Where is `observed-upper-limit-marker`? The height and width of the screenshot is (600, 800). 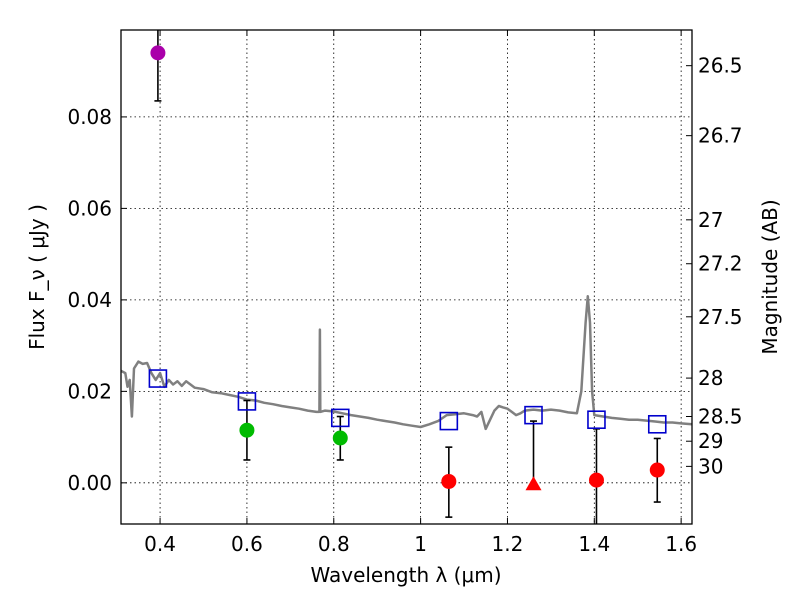 observed-upper-limit-marker is located at coordinates (533, 483).